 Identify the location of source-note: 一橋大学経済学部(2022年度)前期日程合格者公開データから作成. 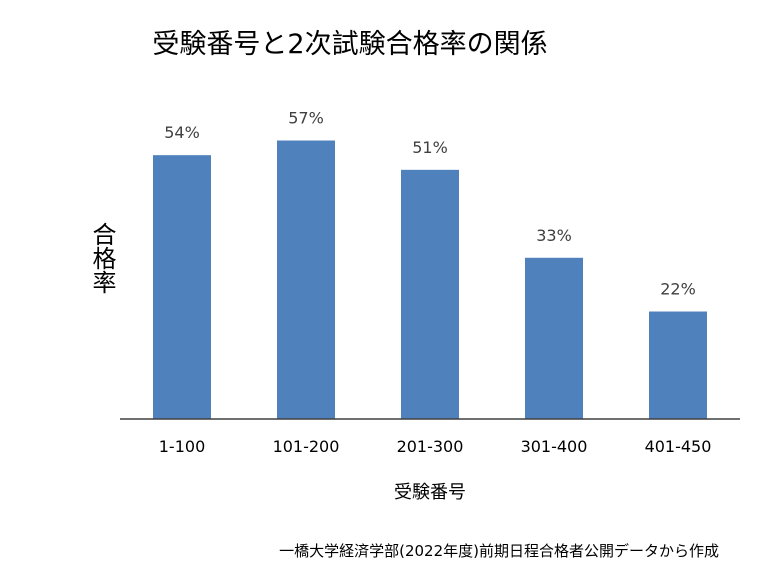
(499, 551).